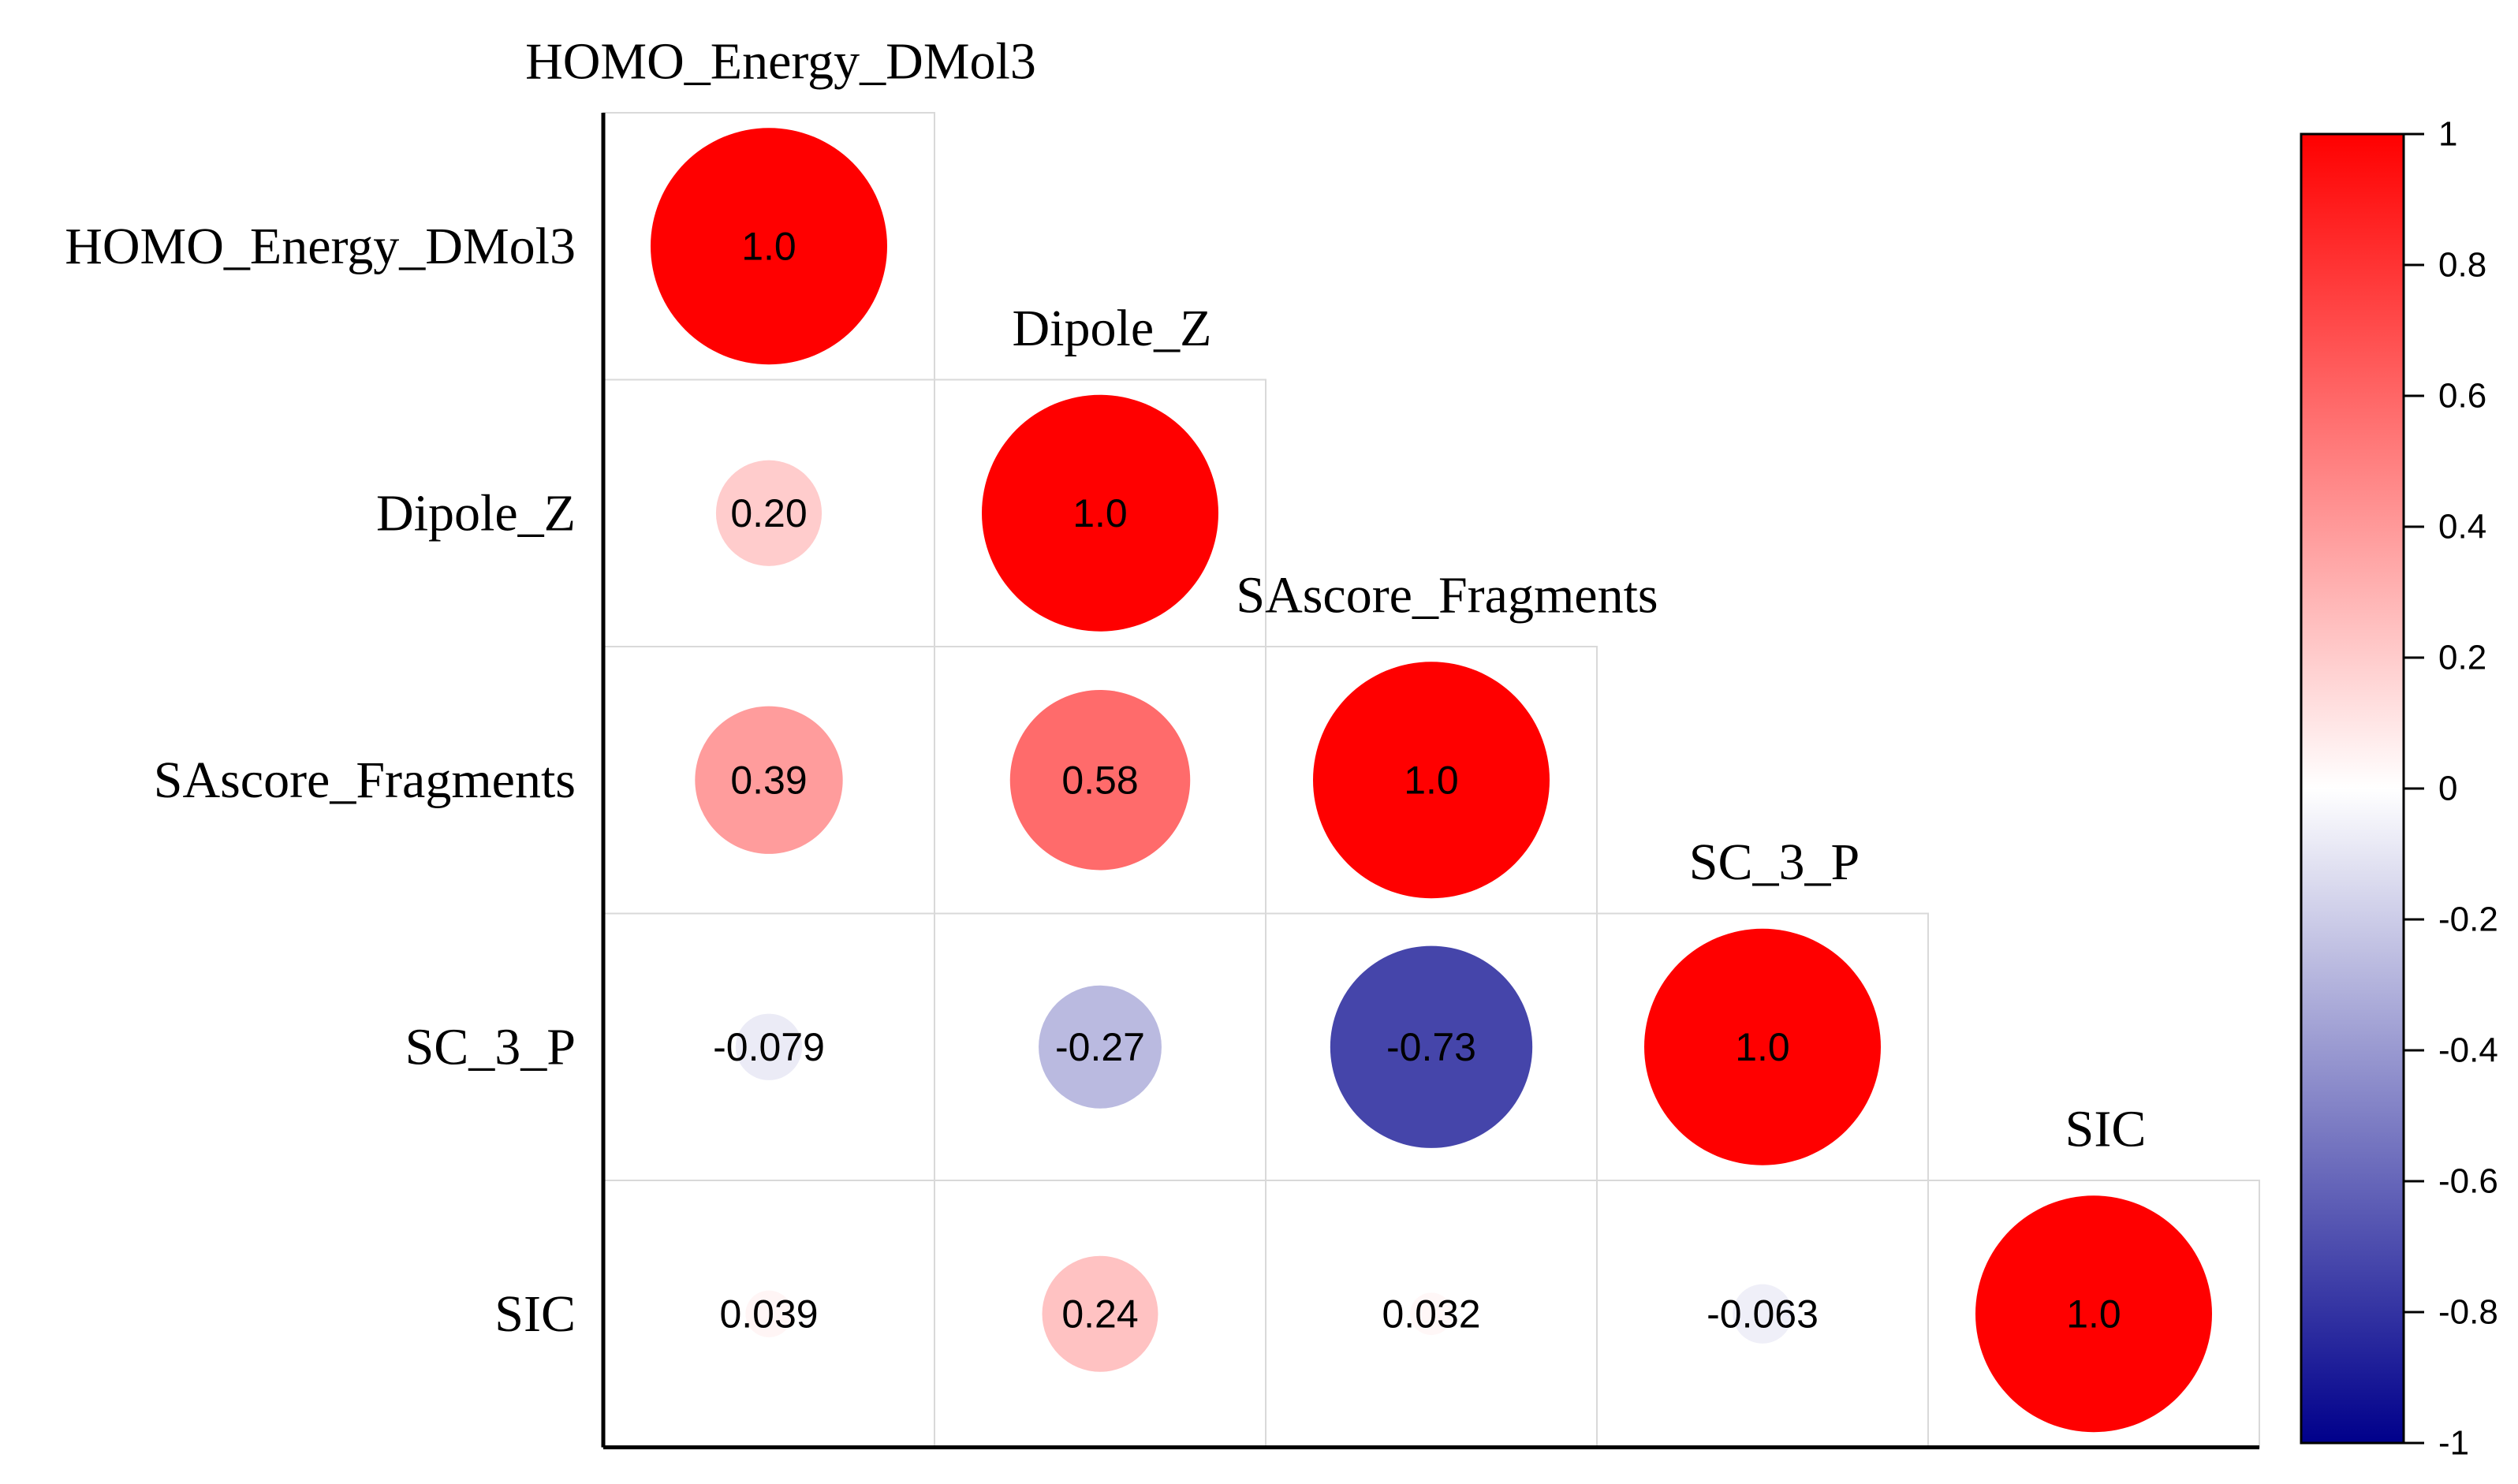 Image resolution: width=2518 pixels, height=1484 pixels. I want to click on colorbar: 1 0.8 0.6 0.4 0.2 0 -0.2 -0.4 -0.6 -0.8 -1, so click(2399, 789).